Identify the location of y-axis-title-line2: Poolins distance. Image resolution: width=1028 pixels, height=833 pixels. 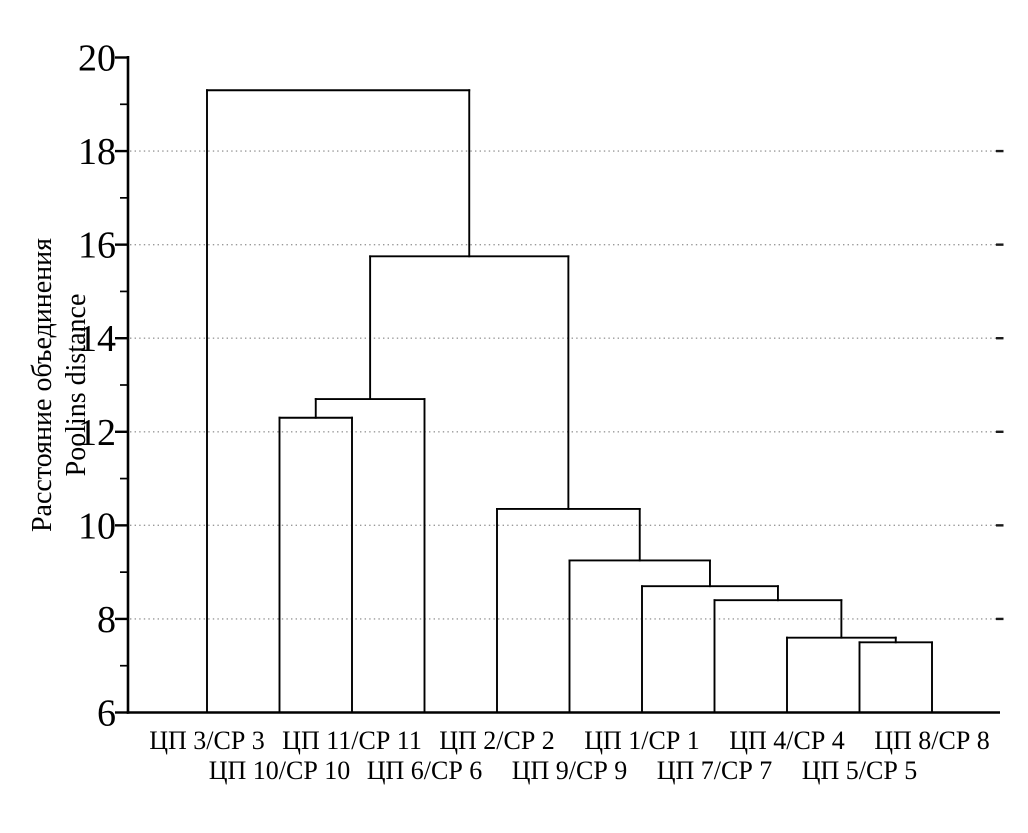
(76, 385).